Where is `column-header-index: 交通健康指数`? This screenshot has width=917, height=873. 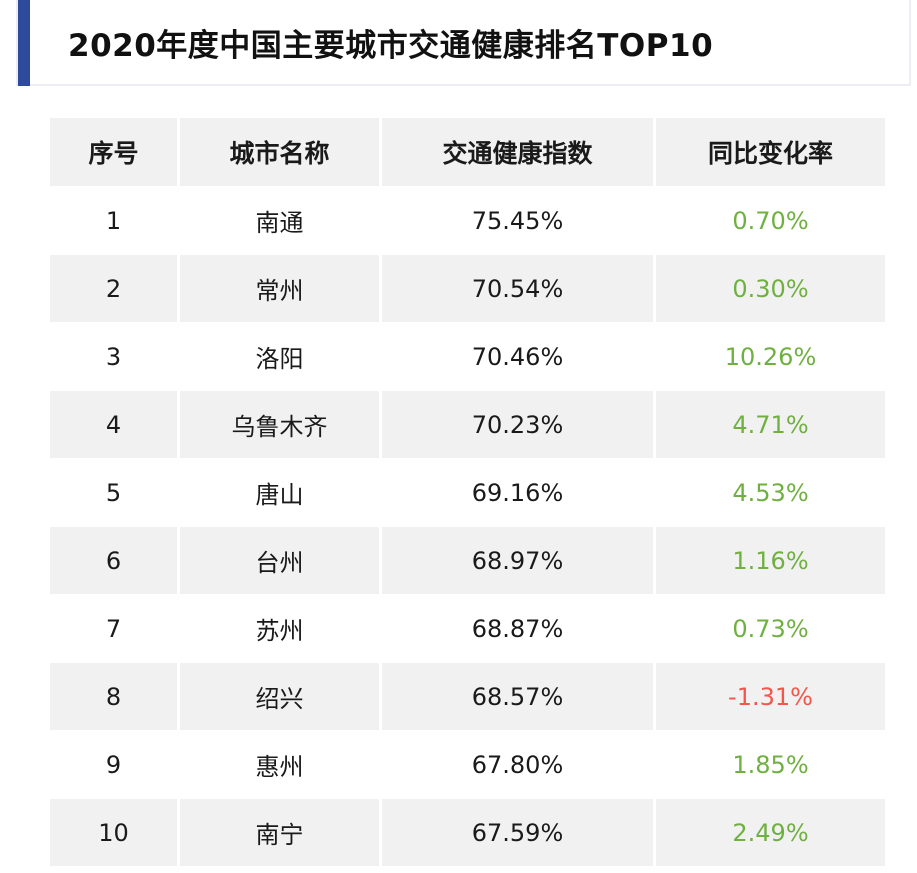 column-header-index: 交通健康指数 is located at coordinates (519, 152).